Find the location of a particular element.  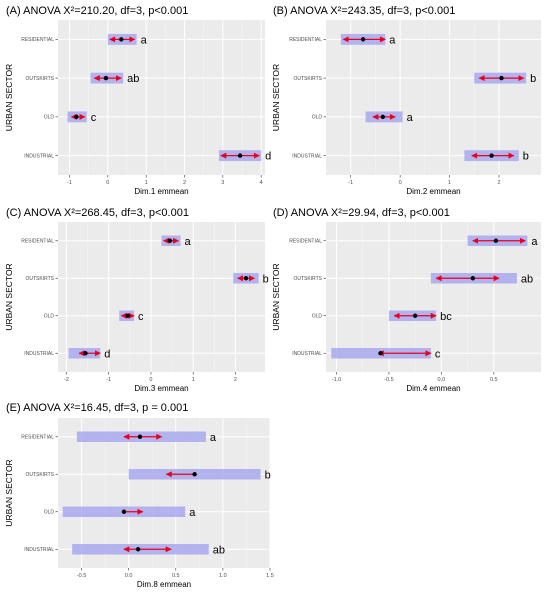

panel-title: (D) ANOVA X²=29.94, df=3, p<0.001 is located at coordinates (361, 213).